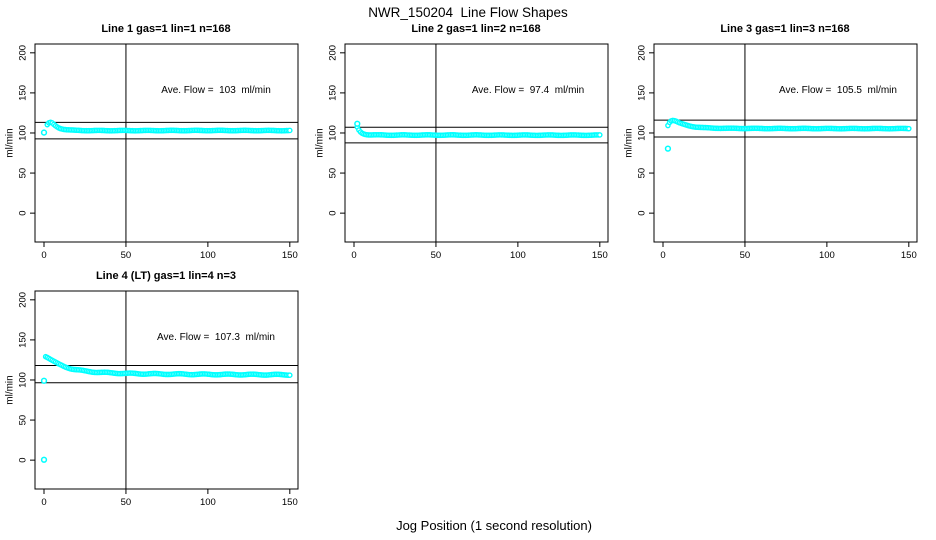 The height and width of the screenshot is (540, 936). Describe the element at coordinates (629, 143) in the screenshot. I see `panel3-y-axis-label: ml/min` at that location.